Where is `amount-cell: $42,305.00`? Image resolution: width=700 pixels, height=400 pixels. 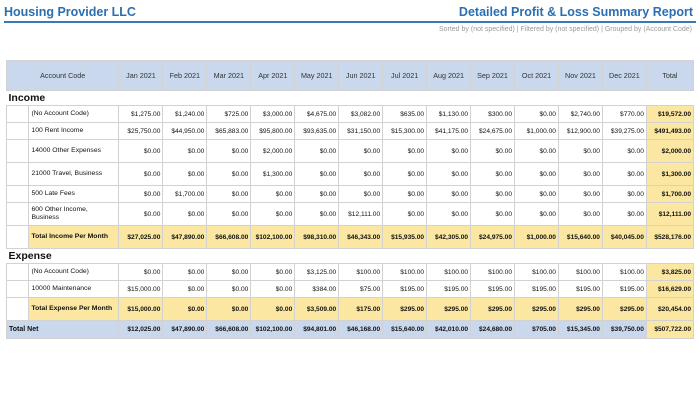
amount-cell: $42,305.00 is located at coordinates (449, 237).